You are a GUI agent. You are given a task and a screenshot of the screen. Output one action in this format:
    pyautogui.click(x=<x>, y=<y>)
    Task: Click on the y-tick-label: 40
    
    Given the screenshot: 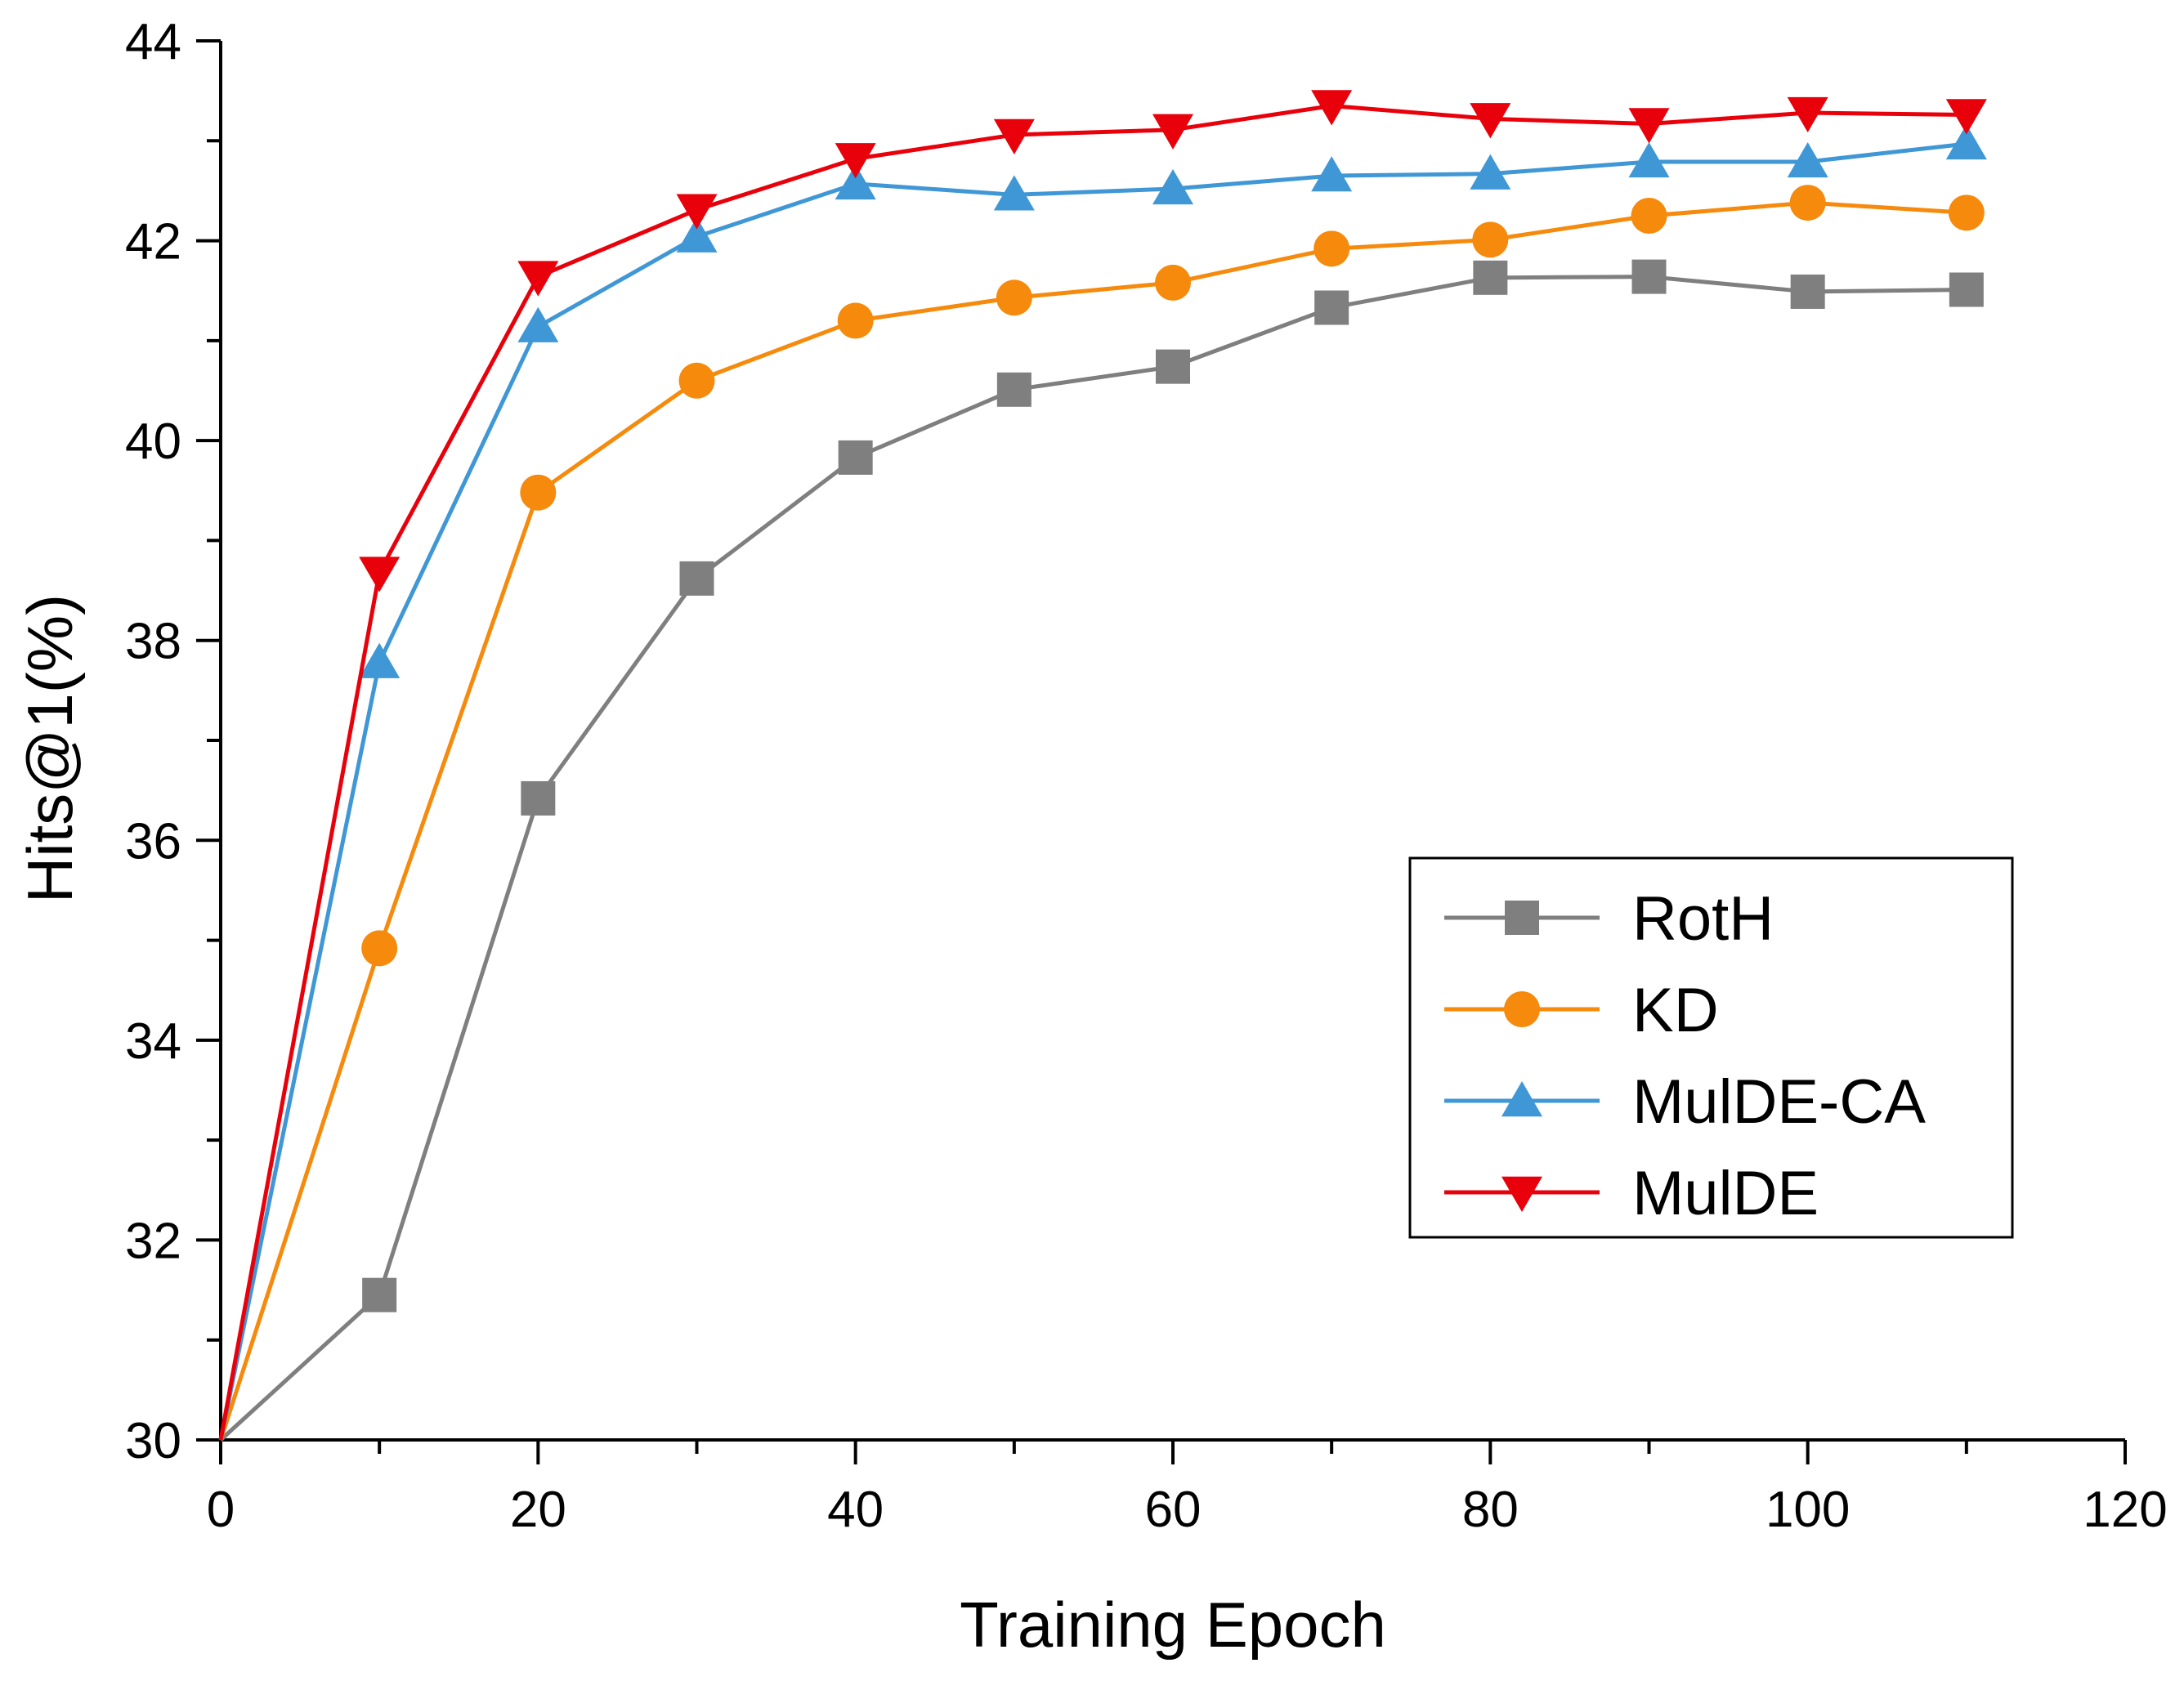 What is the action you would take?
    pyautogui.click(x=153, y=442)
    